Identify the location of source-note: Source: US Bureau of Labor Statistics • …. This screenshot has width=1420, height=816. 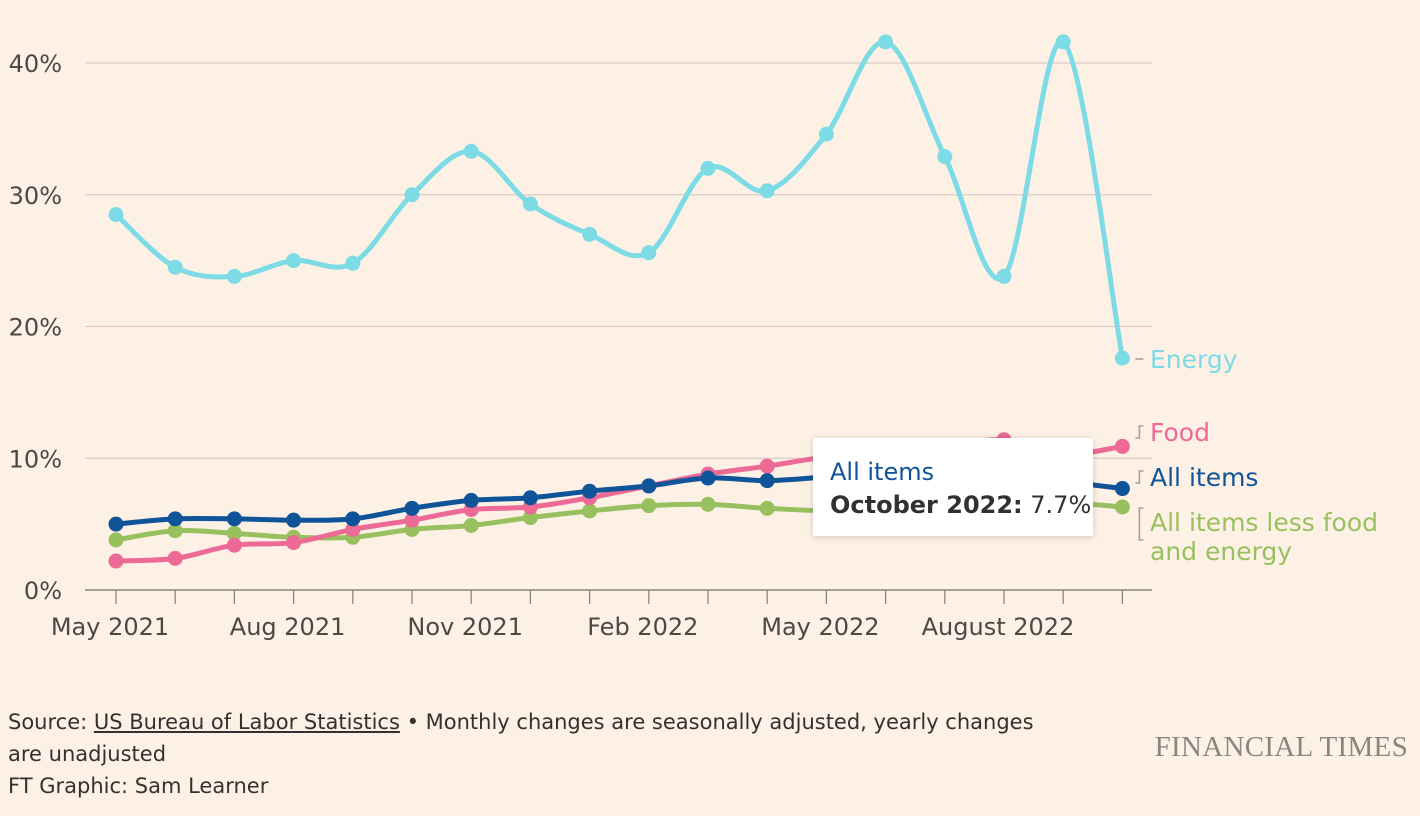
(538, 738).